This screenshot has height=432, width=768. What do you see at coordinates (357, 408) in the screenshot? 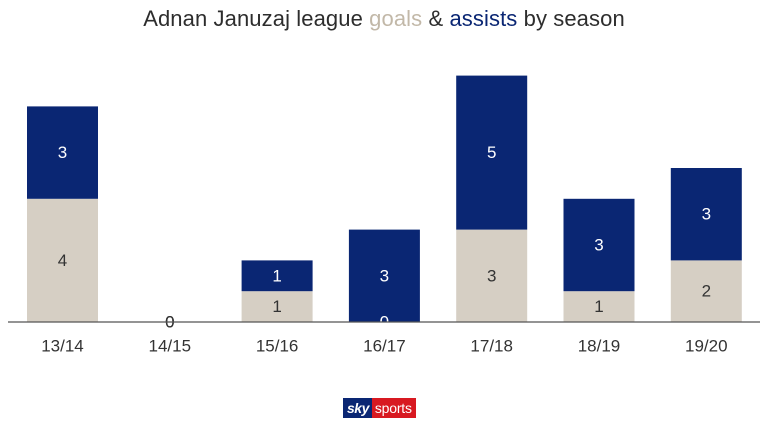
I see `logo-sky: sky` at bounding box center [357, 408].